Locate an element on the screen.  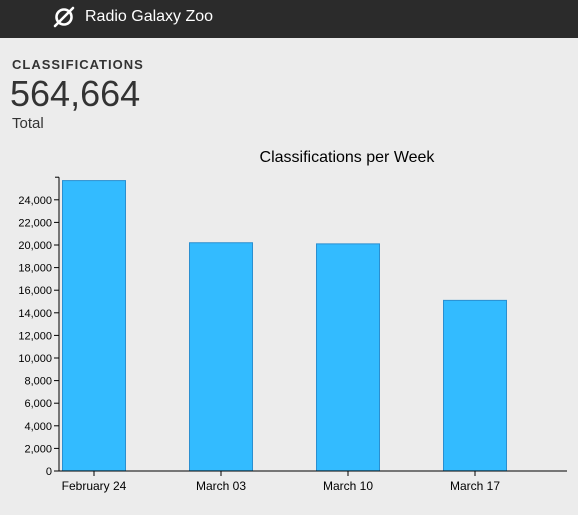
x-axis: February 24 March 03 March 10 March 17 is located at coordinates (313, 481).